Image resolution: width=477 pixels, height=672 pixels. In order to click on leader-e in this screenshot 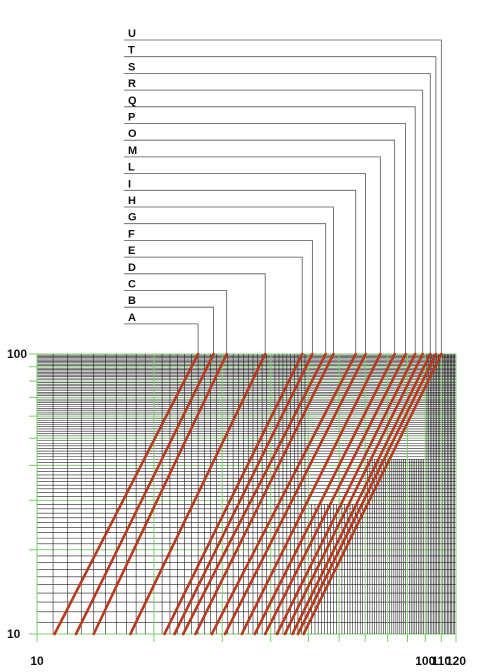, I will do `click(213, 305)`.